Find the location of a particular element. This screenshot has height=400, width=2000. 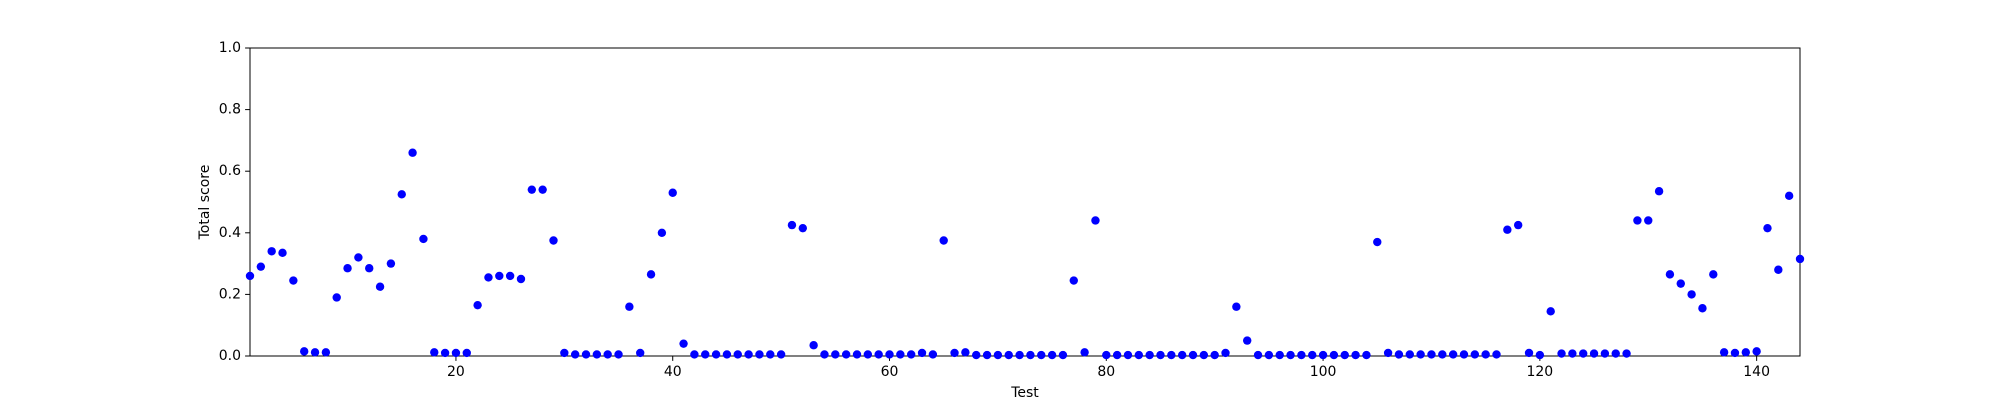

x-tick-label: 120 is located at coordinates (1539, 372).